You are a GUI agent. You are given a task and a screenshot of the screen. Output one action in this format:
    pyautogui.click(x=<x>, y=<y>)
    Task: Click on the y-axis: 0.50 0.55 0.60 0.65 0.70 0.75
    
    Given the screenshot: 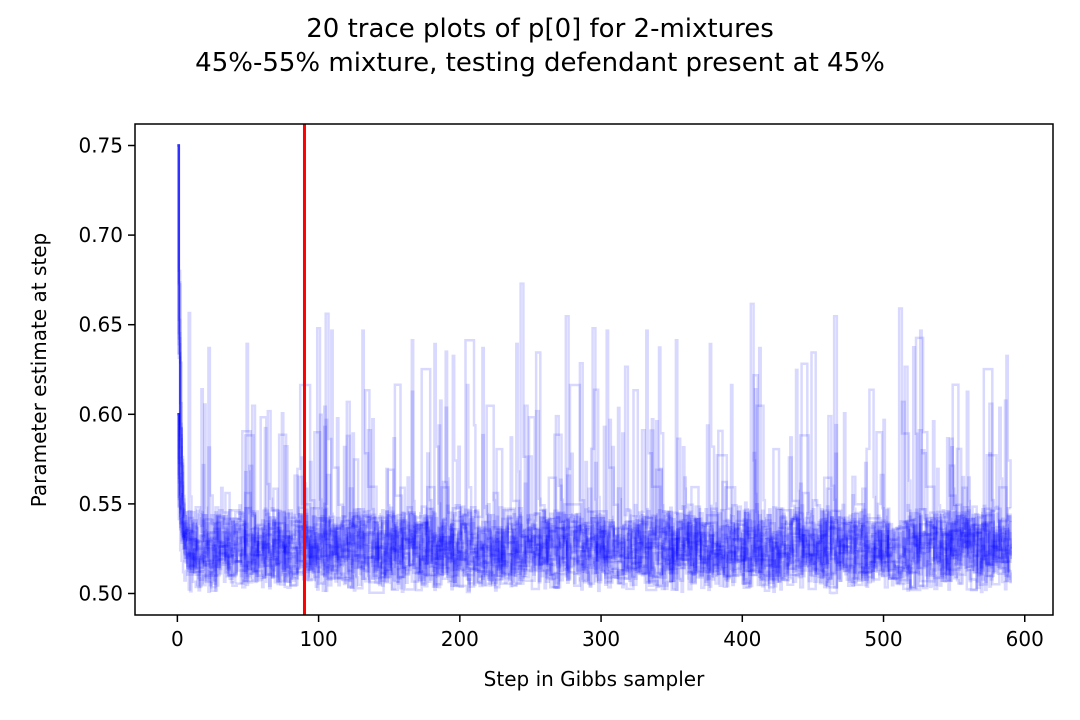 What is the action you would take?
    pyautogui.click(x=106, y=369)
    